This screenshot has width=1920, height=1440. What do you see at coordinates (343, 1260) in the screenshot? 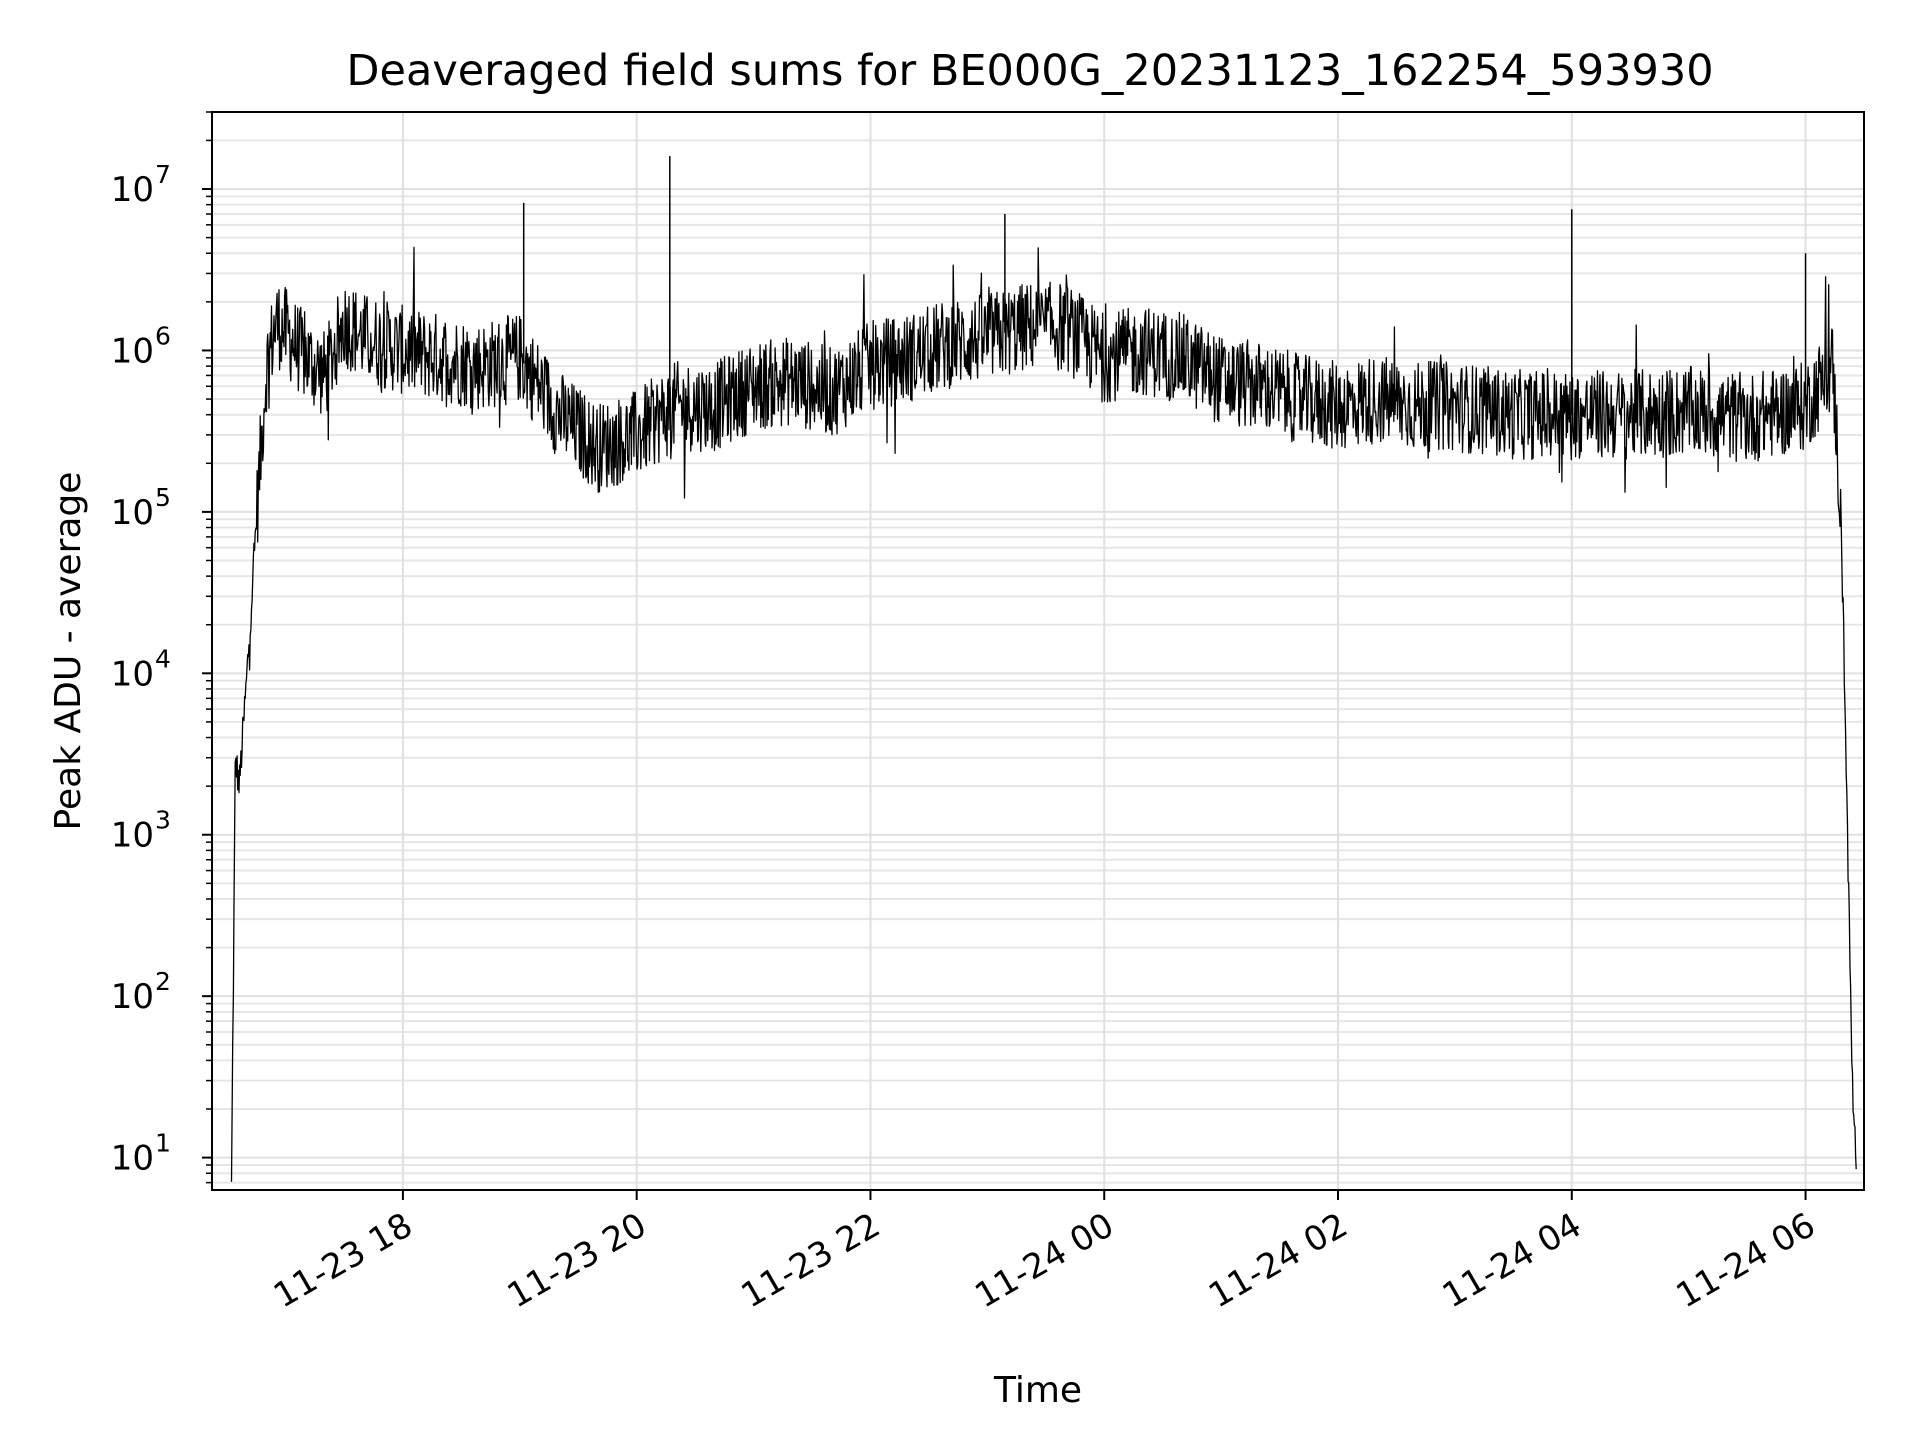
I see `x-tick-label: 11-23 18` at bounding box center [343, 1260].